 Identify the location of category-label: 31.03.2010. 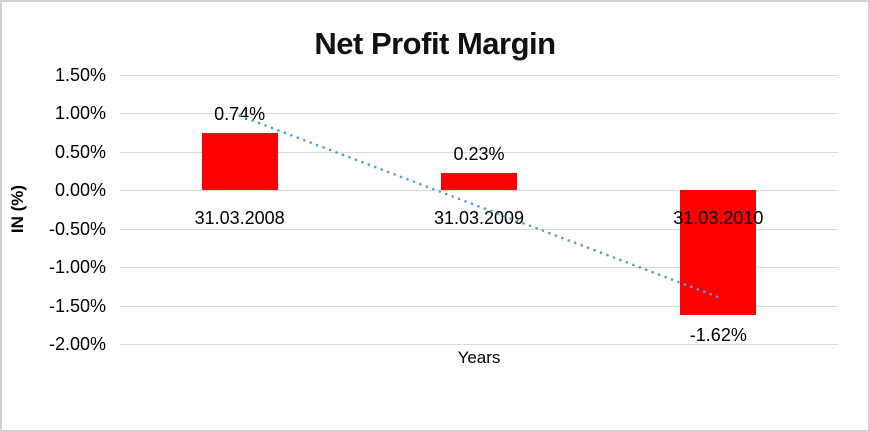
(718, 218).